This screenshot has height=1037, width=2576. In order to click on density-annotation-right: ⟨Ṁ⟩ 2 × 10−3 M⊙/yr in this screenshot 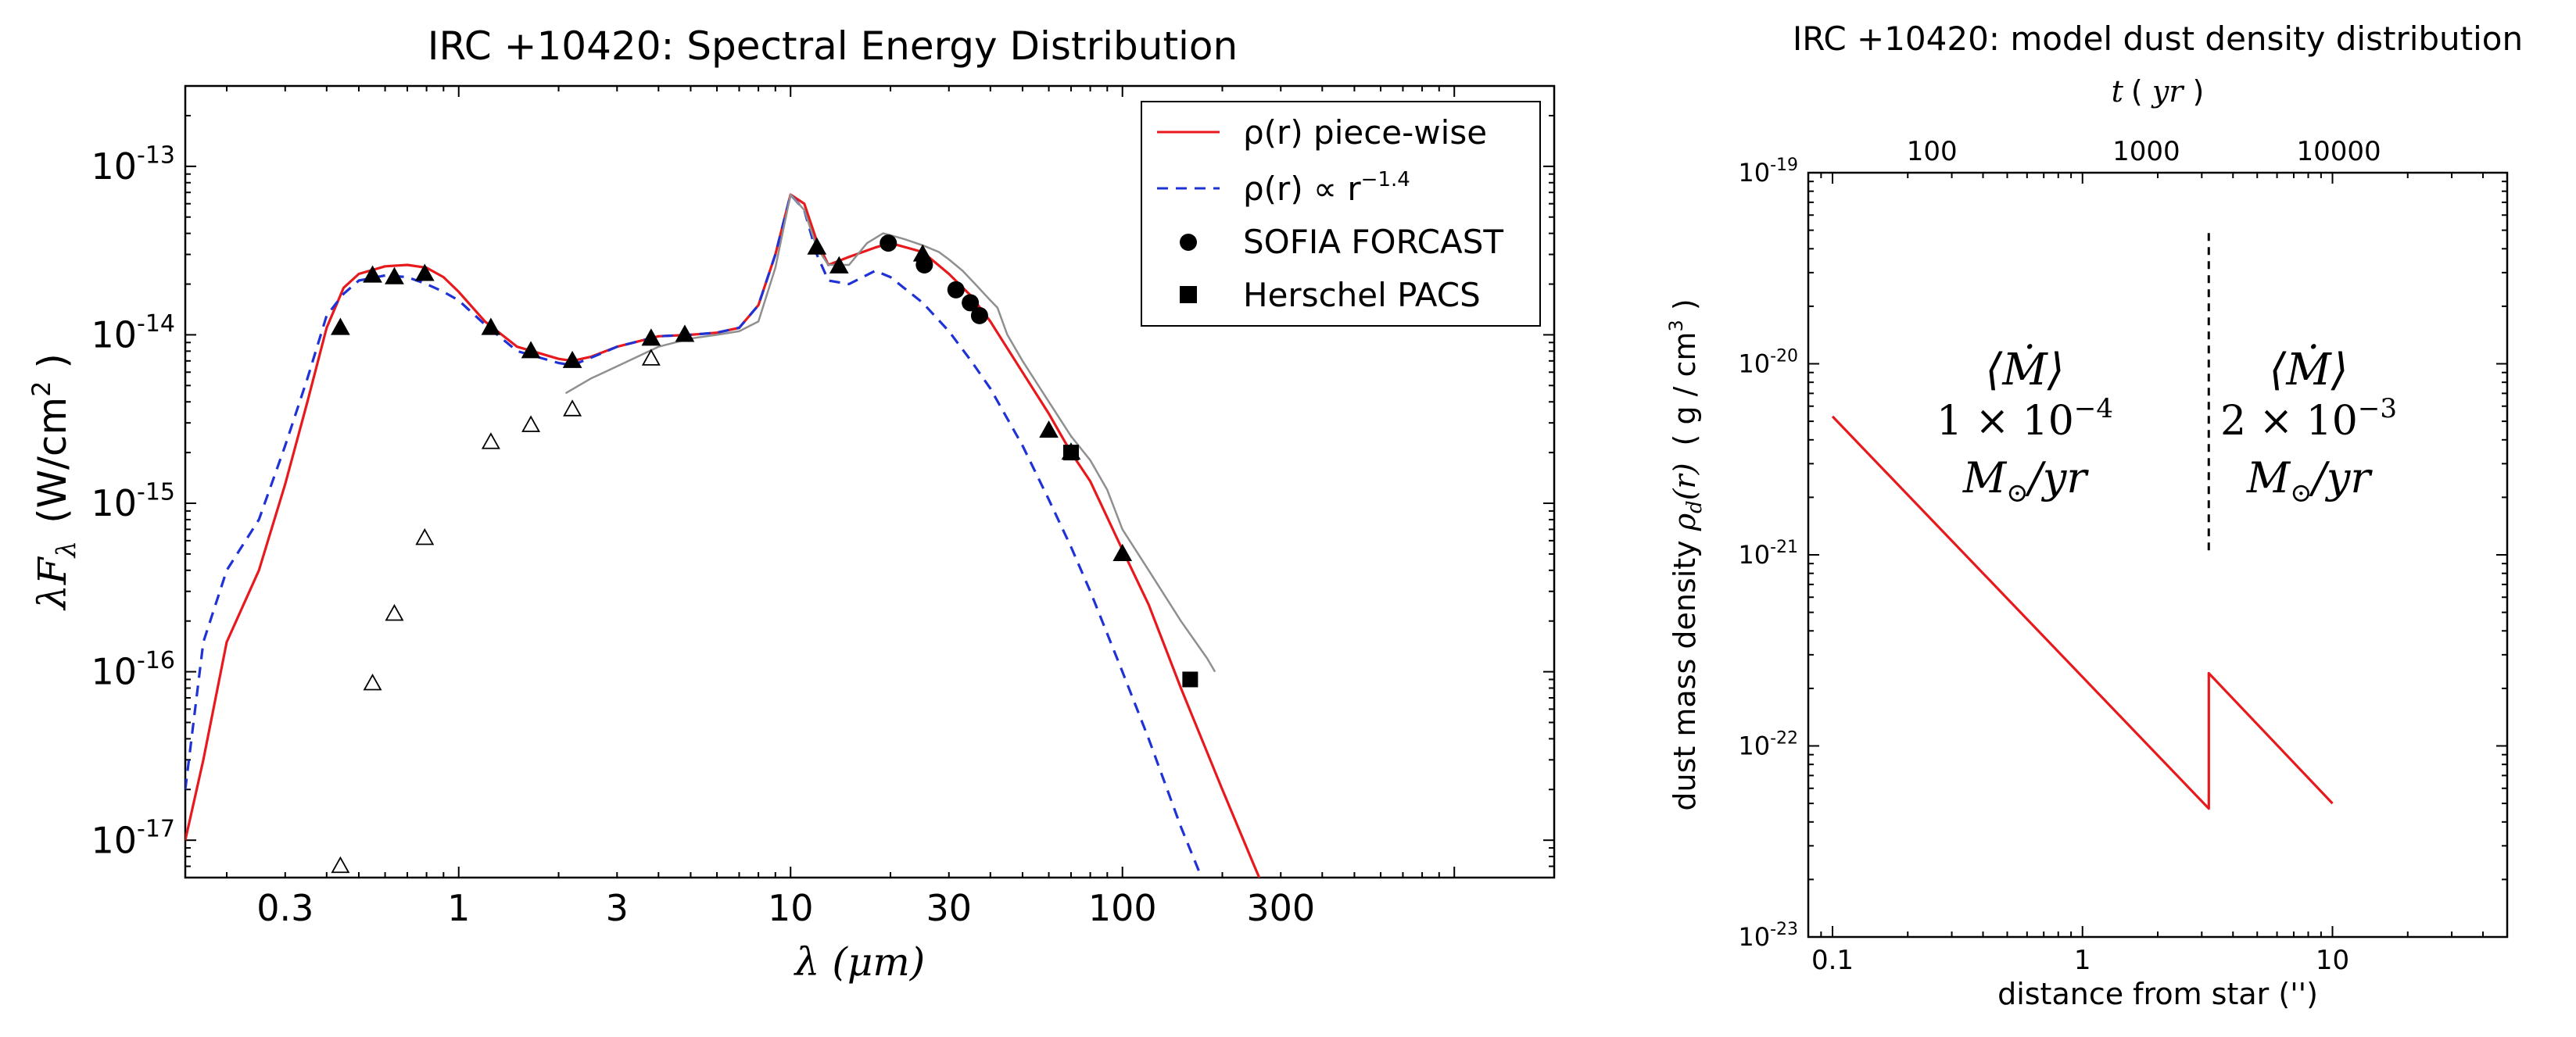, I will do `click(2308, 426)`.